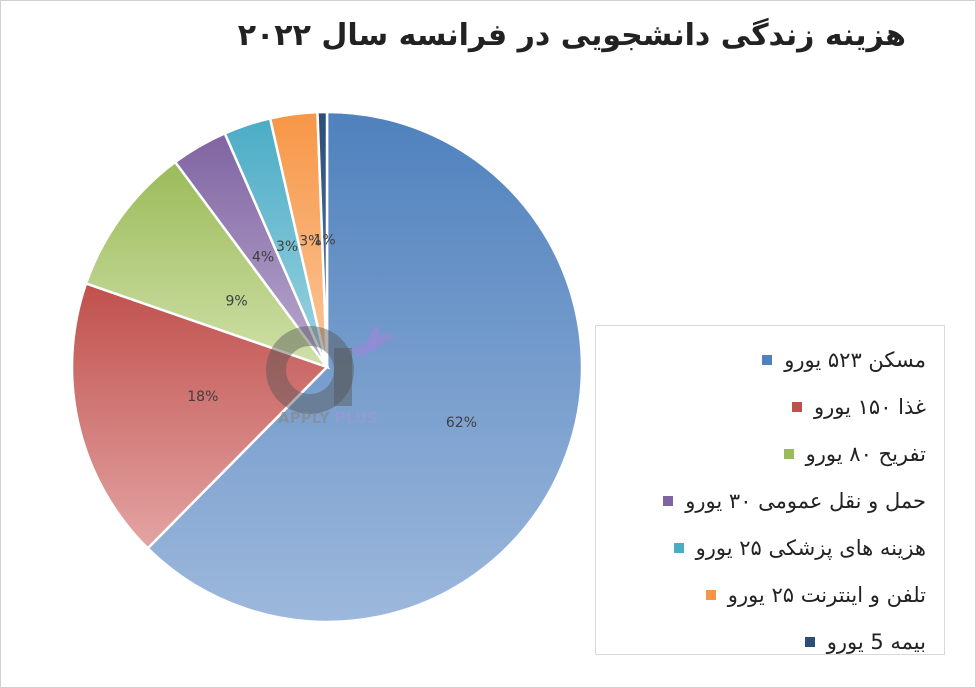 The height and width of the screenshot is (688, 976). What do you see at coordinates (865, 453) in the screenshot?
I see `legend-label: تفریح ۸۰ یورو` at bounding box center [865, 453].